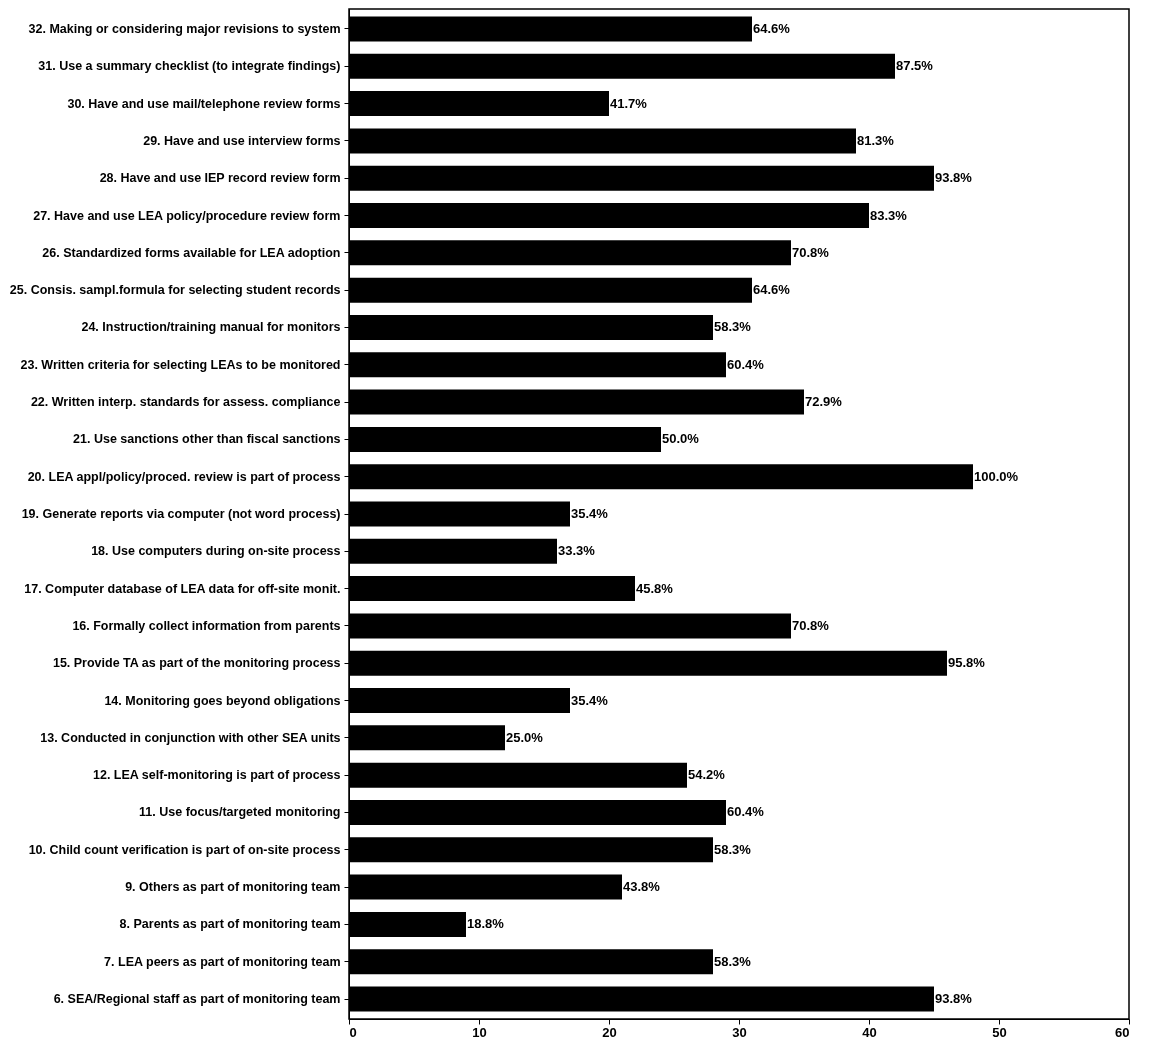  I want to click on annotation: 72.9%, so click(824, 402).